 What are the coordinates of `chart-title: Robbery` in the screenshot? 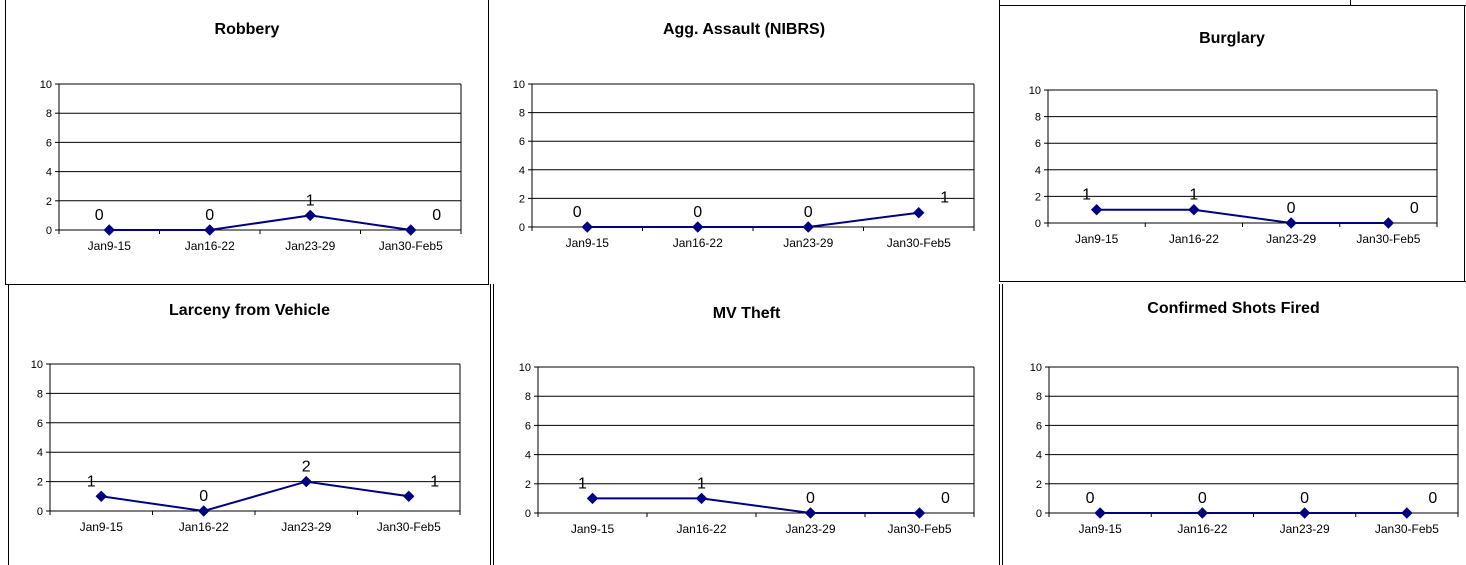 It's located at (247, 29).